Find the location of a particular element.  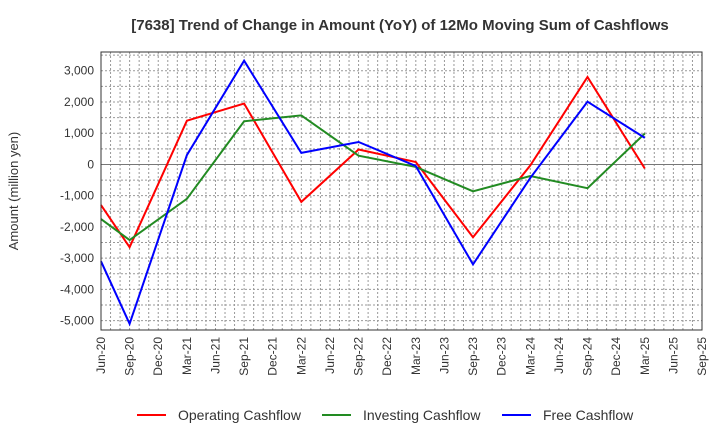

y-tick-label: -3,000 is located at coordinates (77, 258).